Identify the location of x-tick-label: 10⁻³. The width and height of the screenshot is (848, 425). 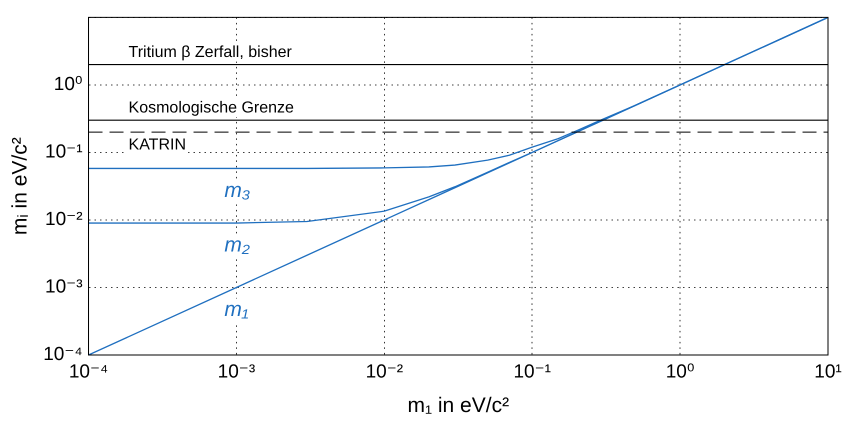
(237, 372).